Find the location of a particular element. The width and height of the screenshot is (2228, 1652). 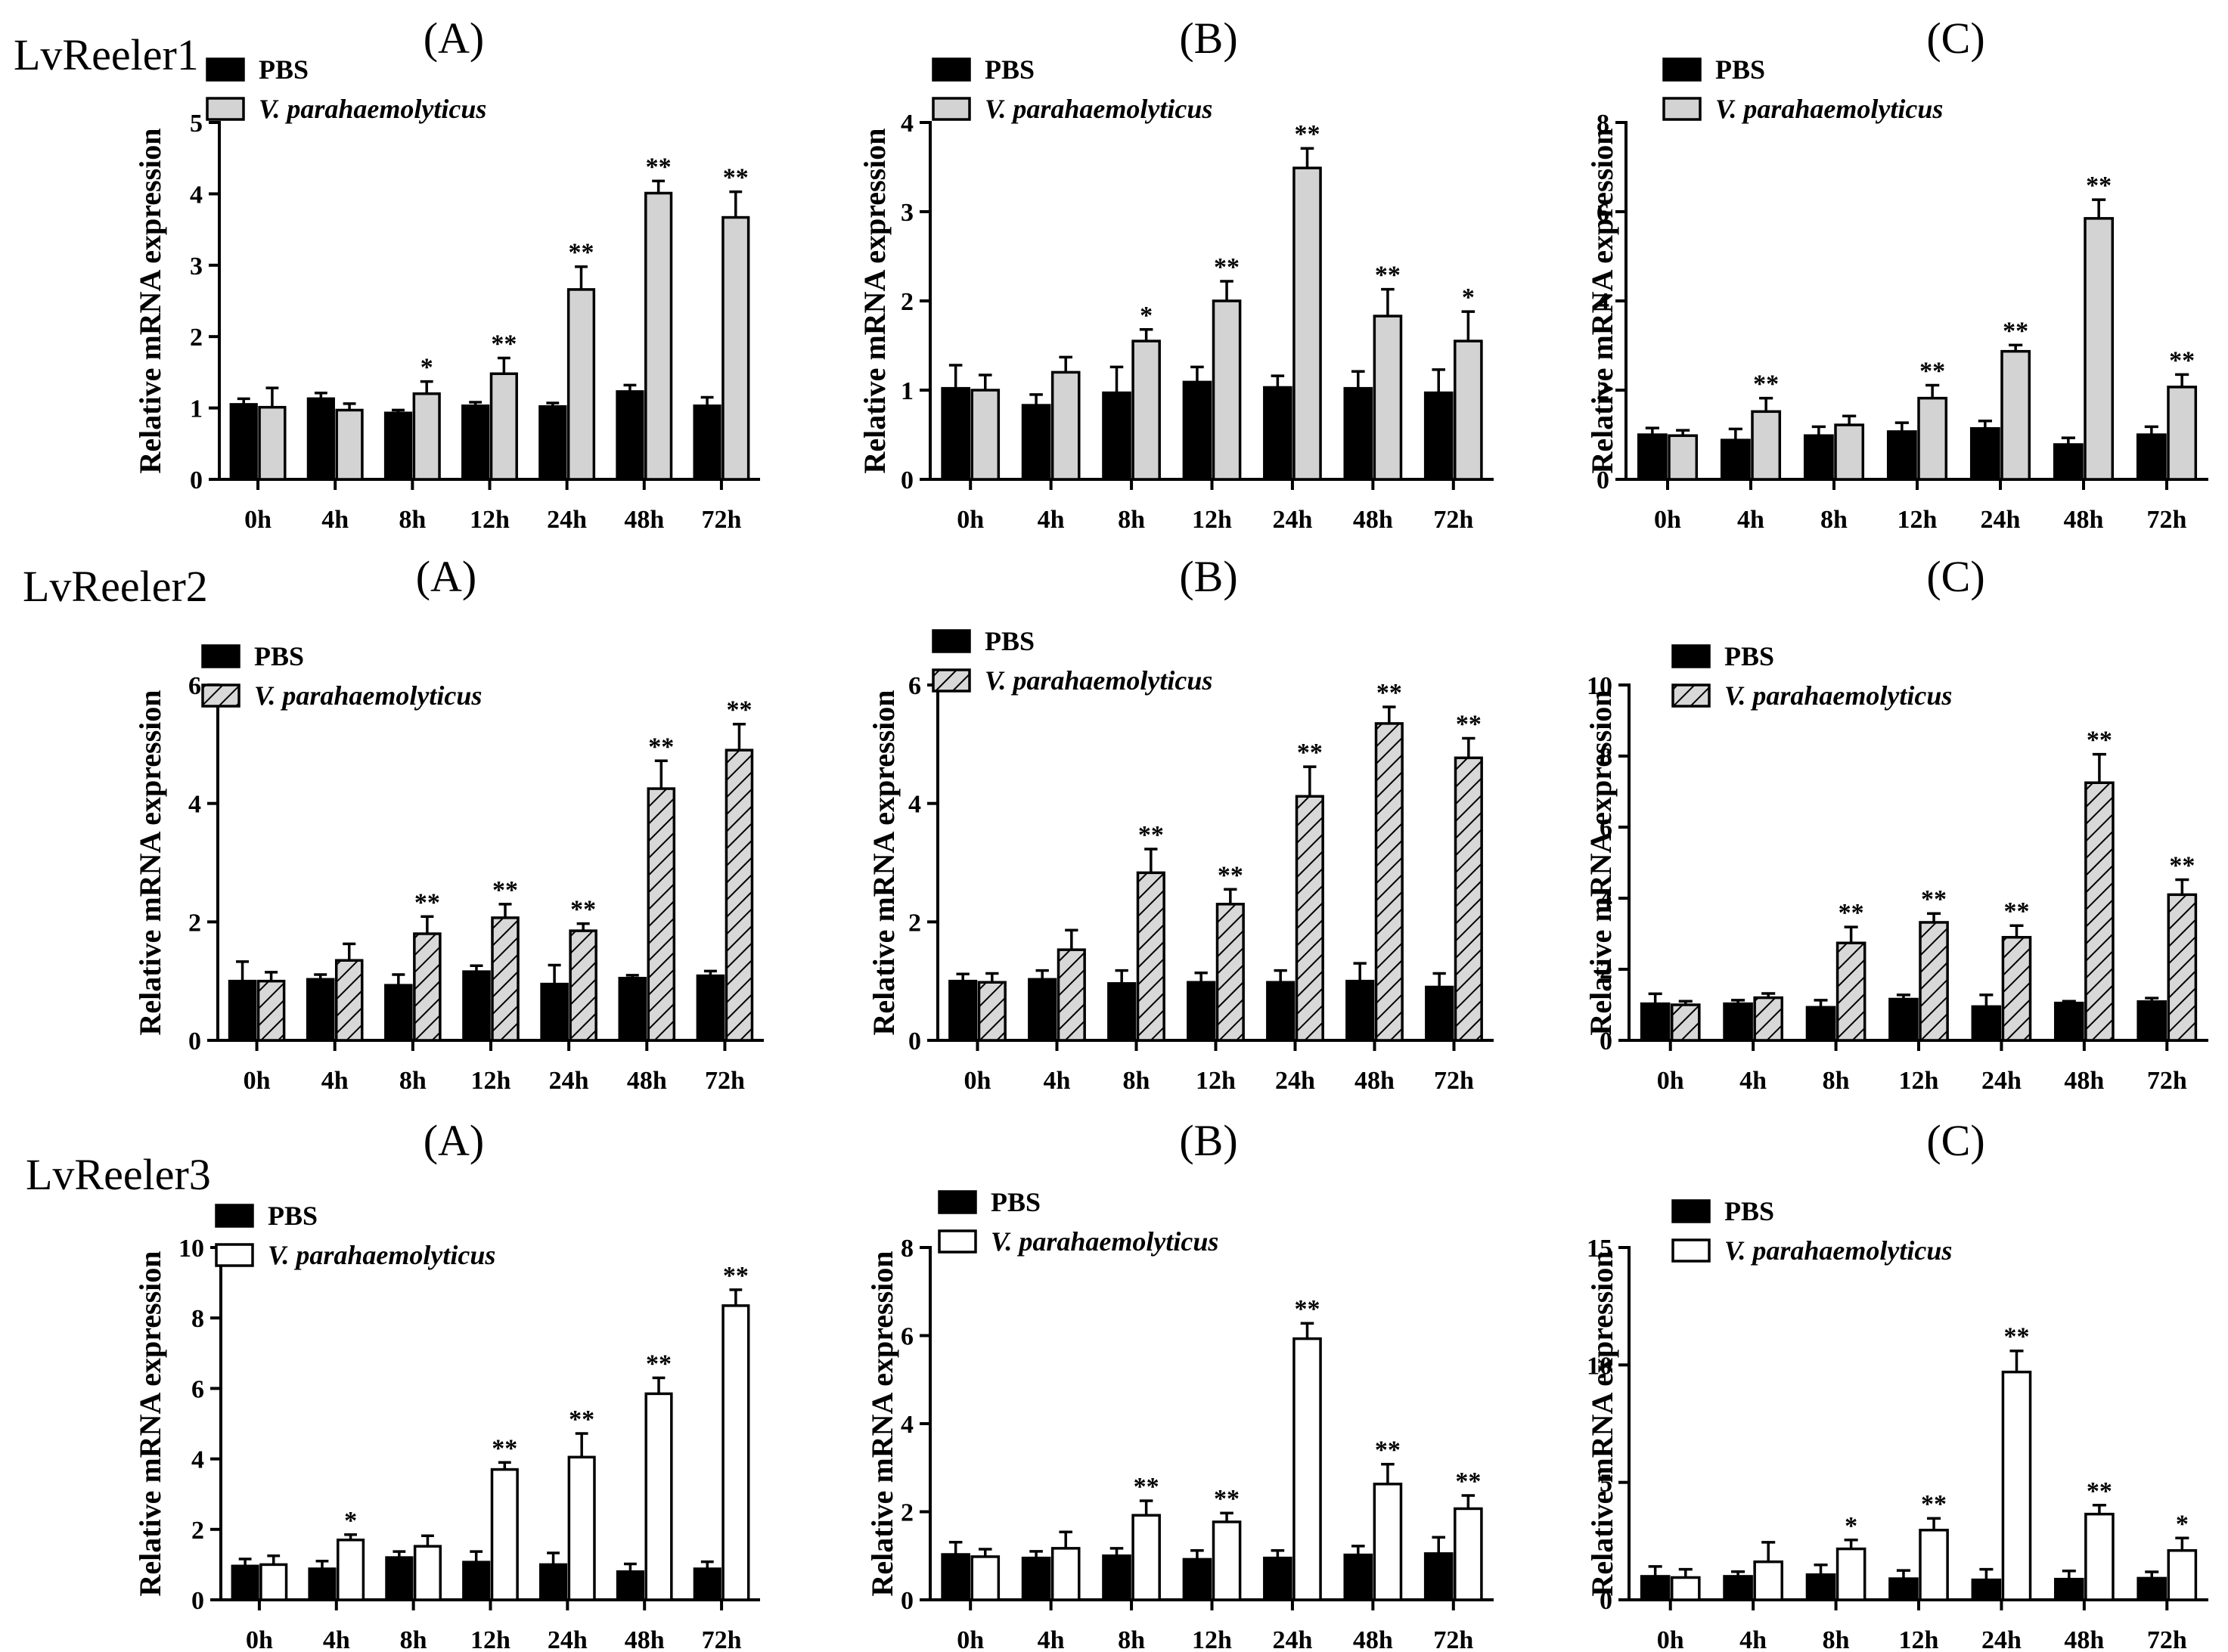

row-label-3: LvReeler3 is located at coordinates (118, 1174).